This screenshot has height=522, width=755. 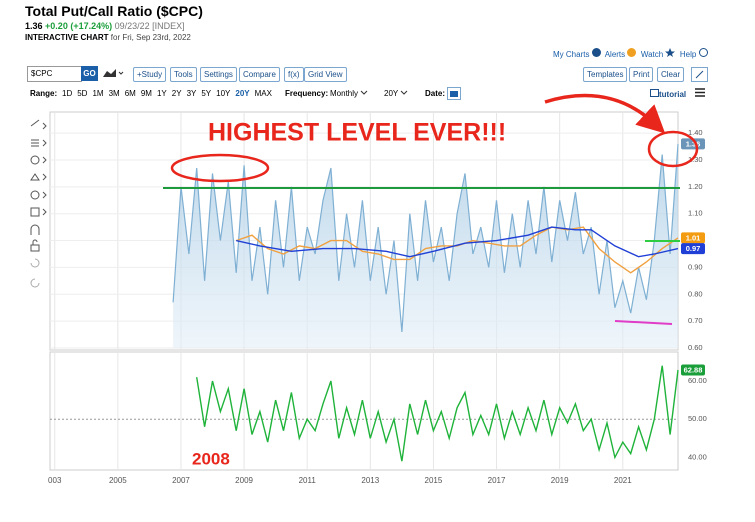 I want to click on y-tick-label: 1.30, so click(x=695, y=159).